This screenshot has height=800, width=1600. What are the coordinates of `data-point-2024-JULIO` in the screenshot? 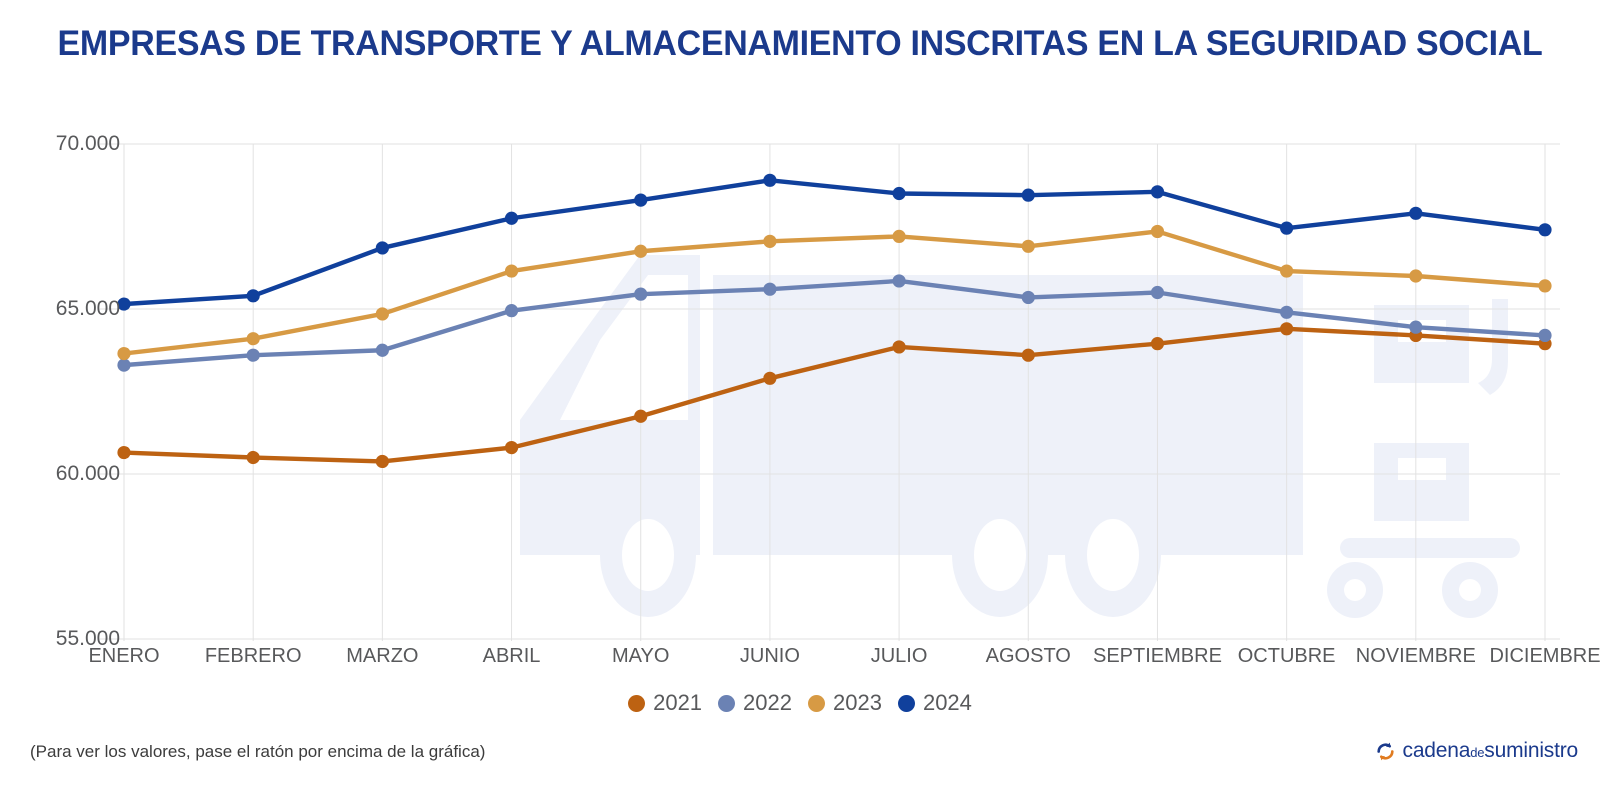 It's located at (899, 193).